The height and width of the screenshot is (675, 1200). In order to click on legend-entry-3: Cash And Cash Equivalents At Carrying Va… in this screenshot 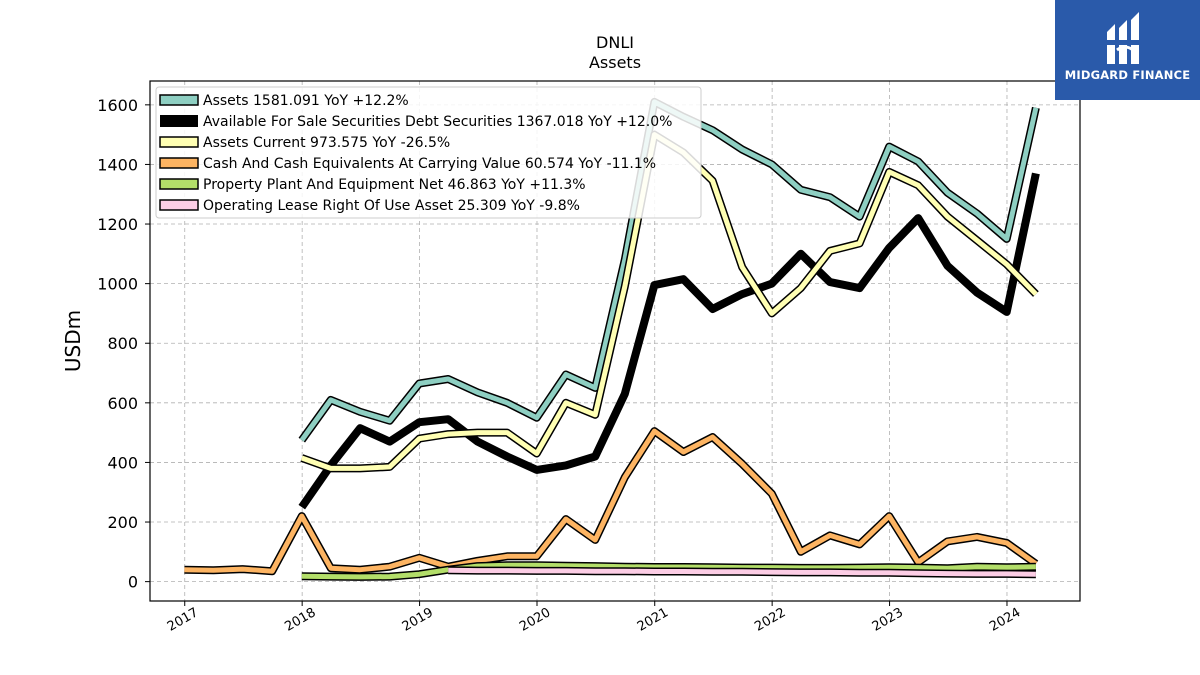, I will do `click(407, 164)`.